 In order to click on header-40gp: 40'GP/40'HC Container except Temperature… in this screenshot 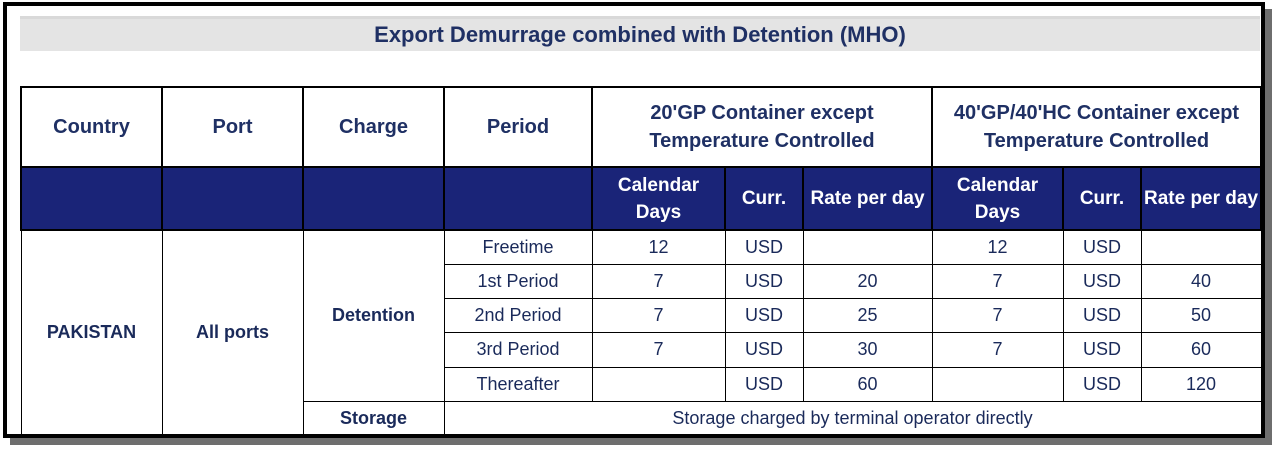, I will do `click(1096, 127)`.